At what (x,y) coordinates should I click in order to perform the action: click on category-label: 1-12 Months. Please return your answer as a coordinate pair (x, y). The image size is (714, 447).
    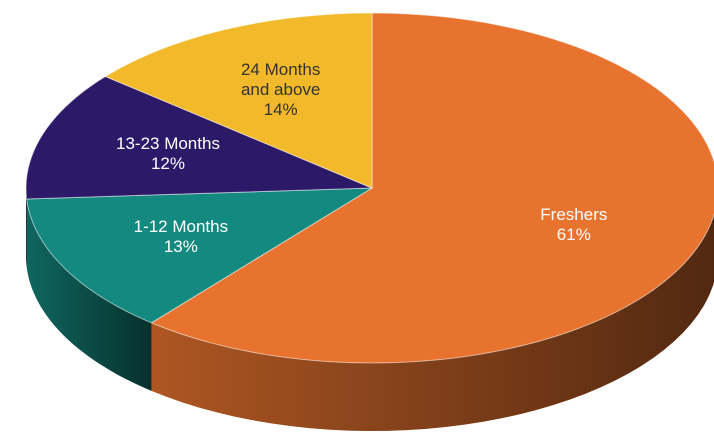
    Looking at the image, I should click on (181, 227).